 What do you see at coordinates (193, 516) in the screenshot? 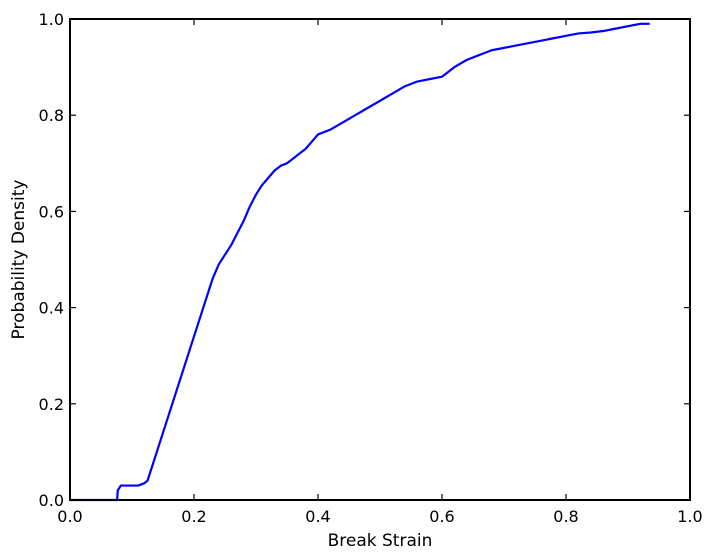
I see `x-tick-label: 0.2` at bounding box center [193, 516].